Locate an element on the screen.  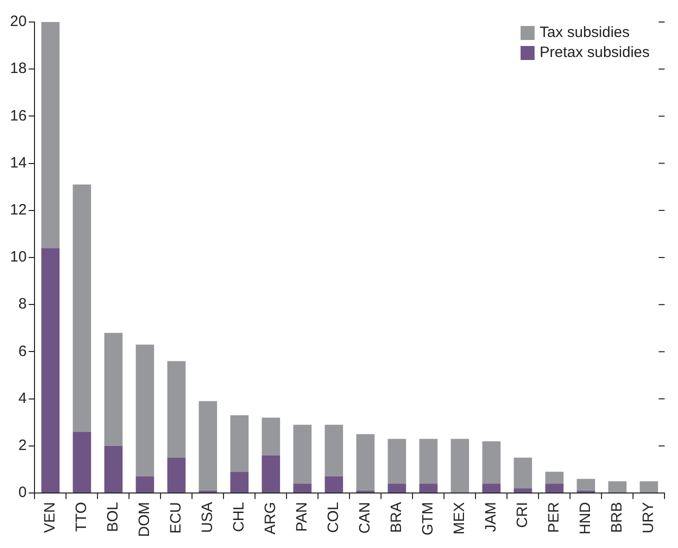
x-tick-label: HND is located at coordinates (585, 518).